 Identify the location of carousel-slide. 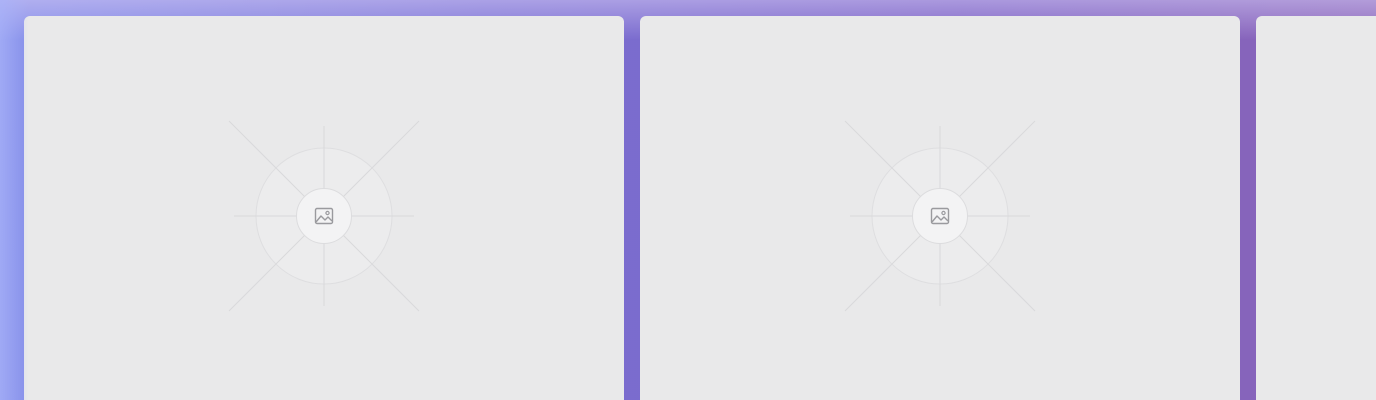
(1316, 208).